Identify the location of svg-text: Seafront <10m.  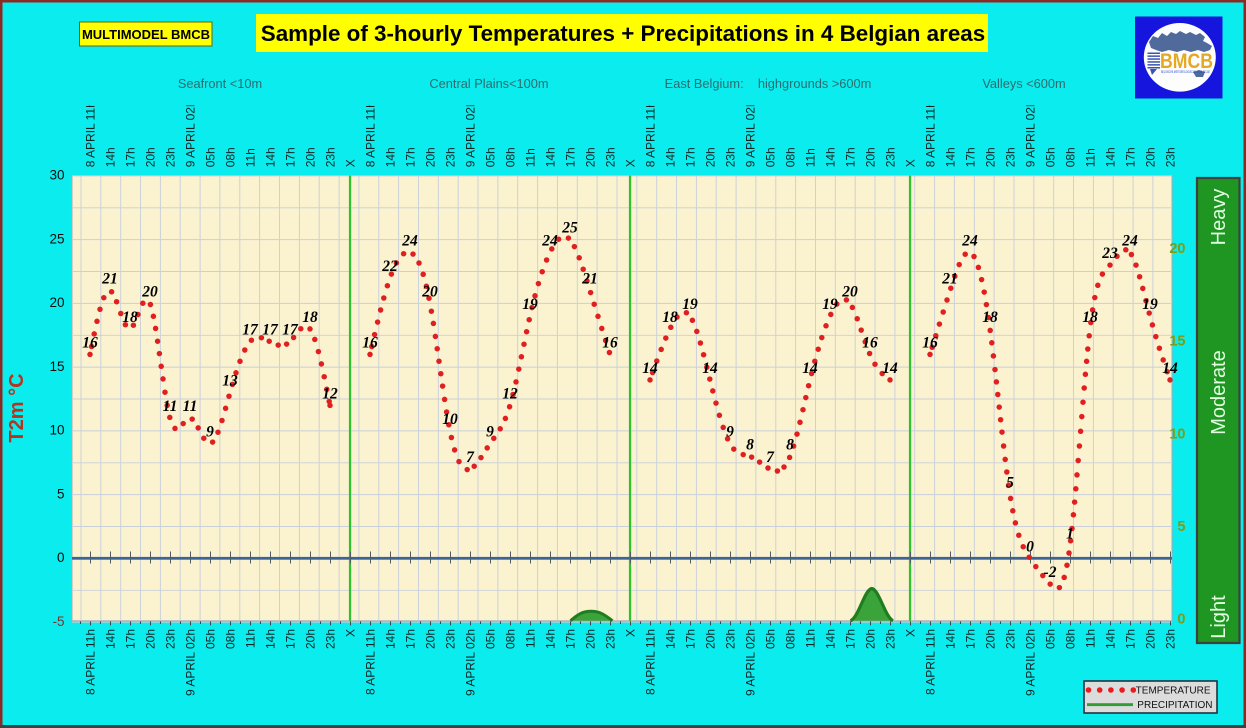
(220, 83).